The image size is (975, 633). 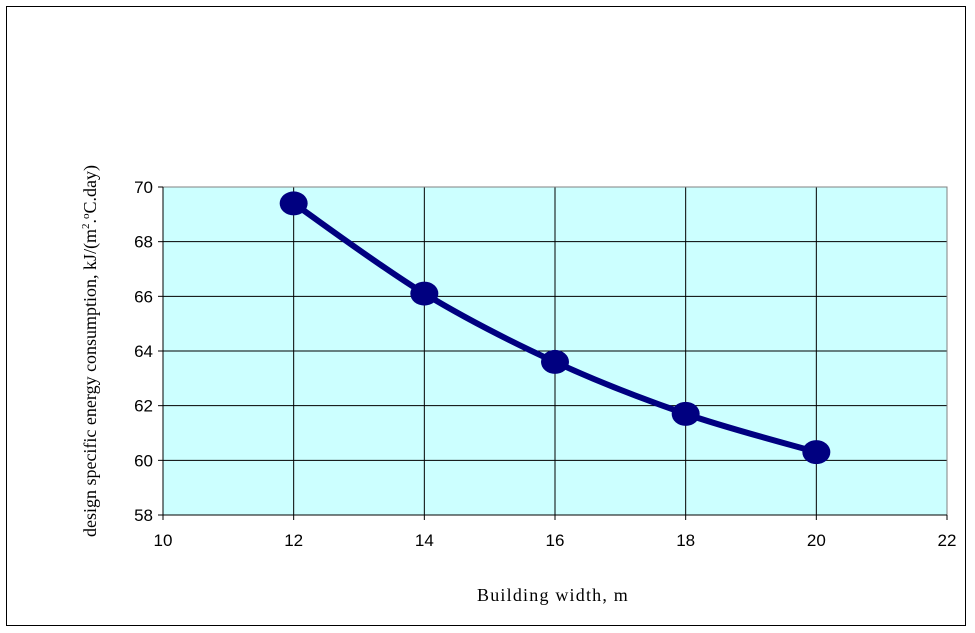 I want to click on x-tick-label: 16, so click(x=555, y=540).